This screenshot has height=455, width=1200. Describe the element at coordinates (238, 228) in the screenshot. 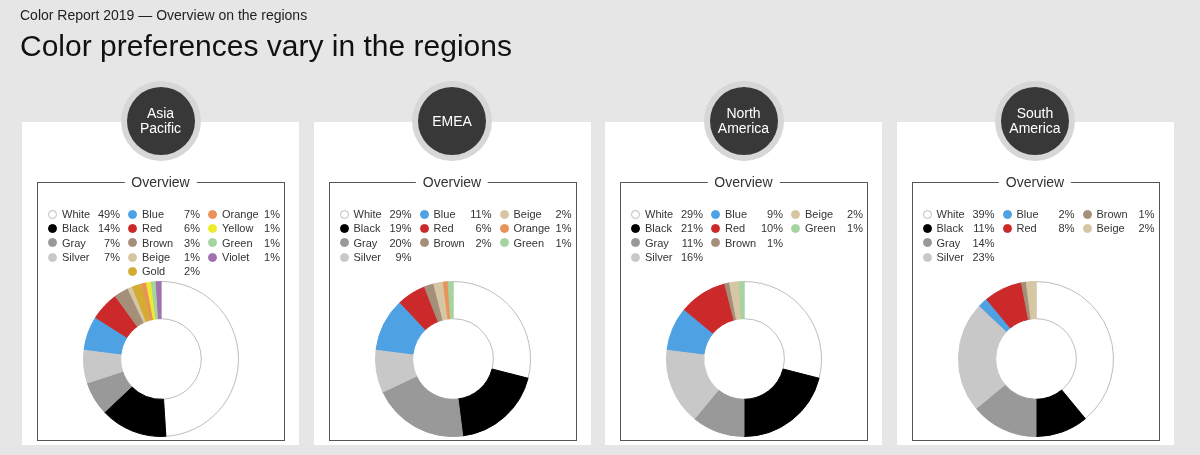

I see `legend-label: Yellow` at that location.